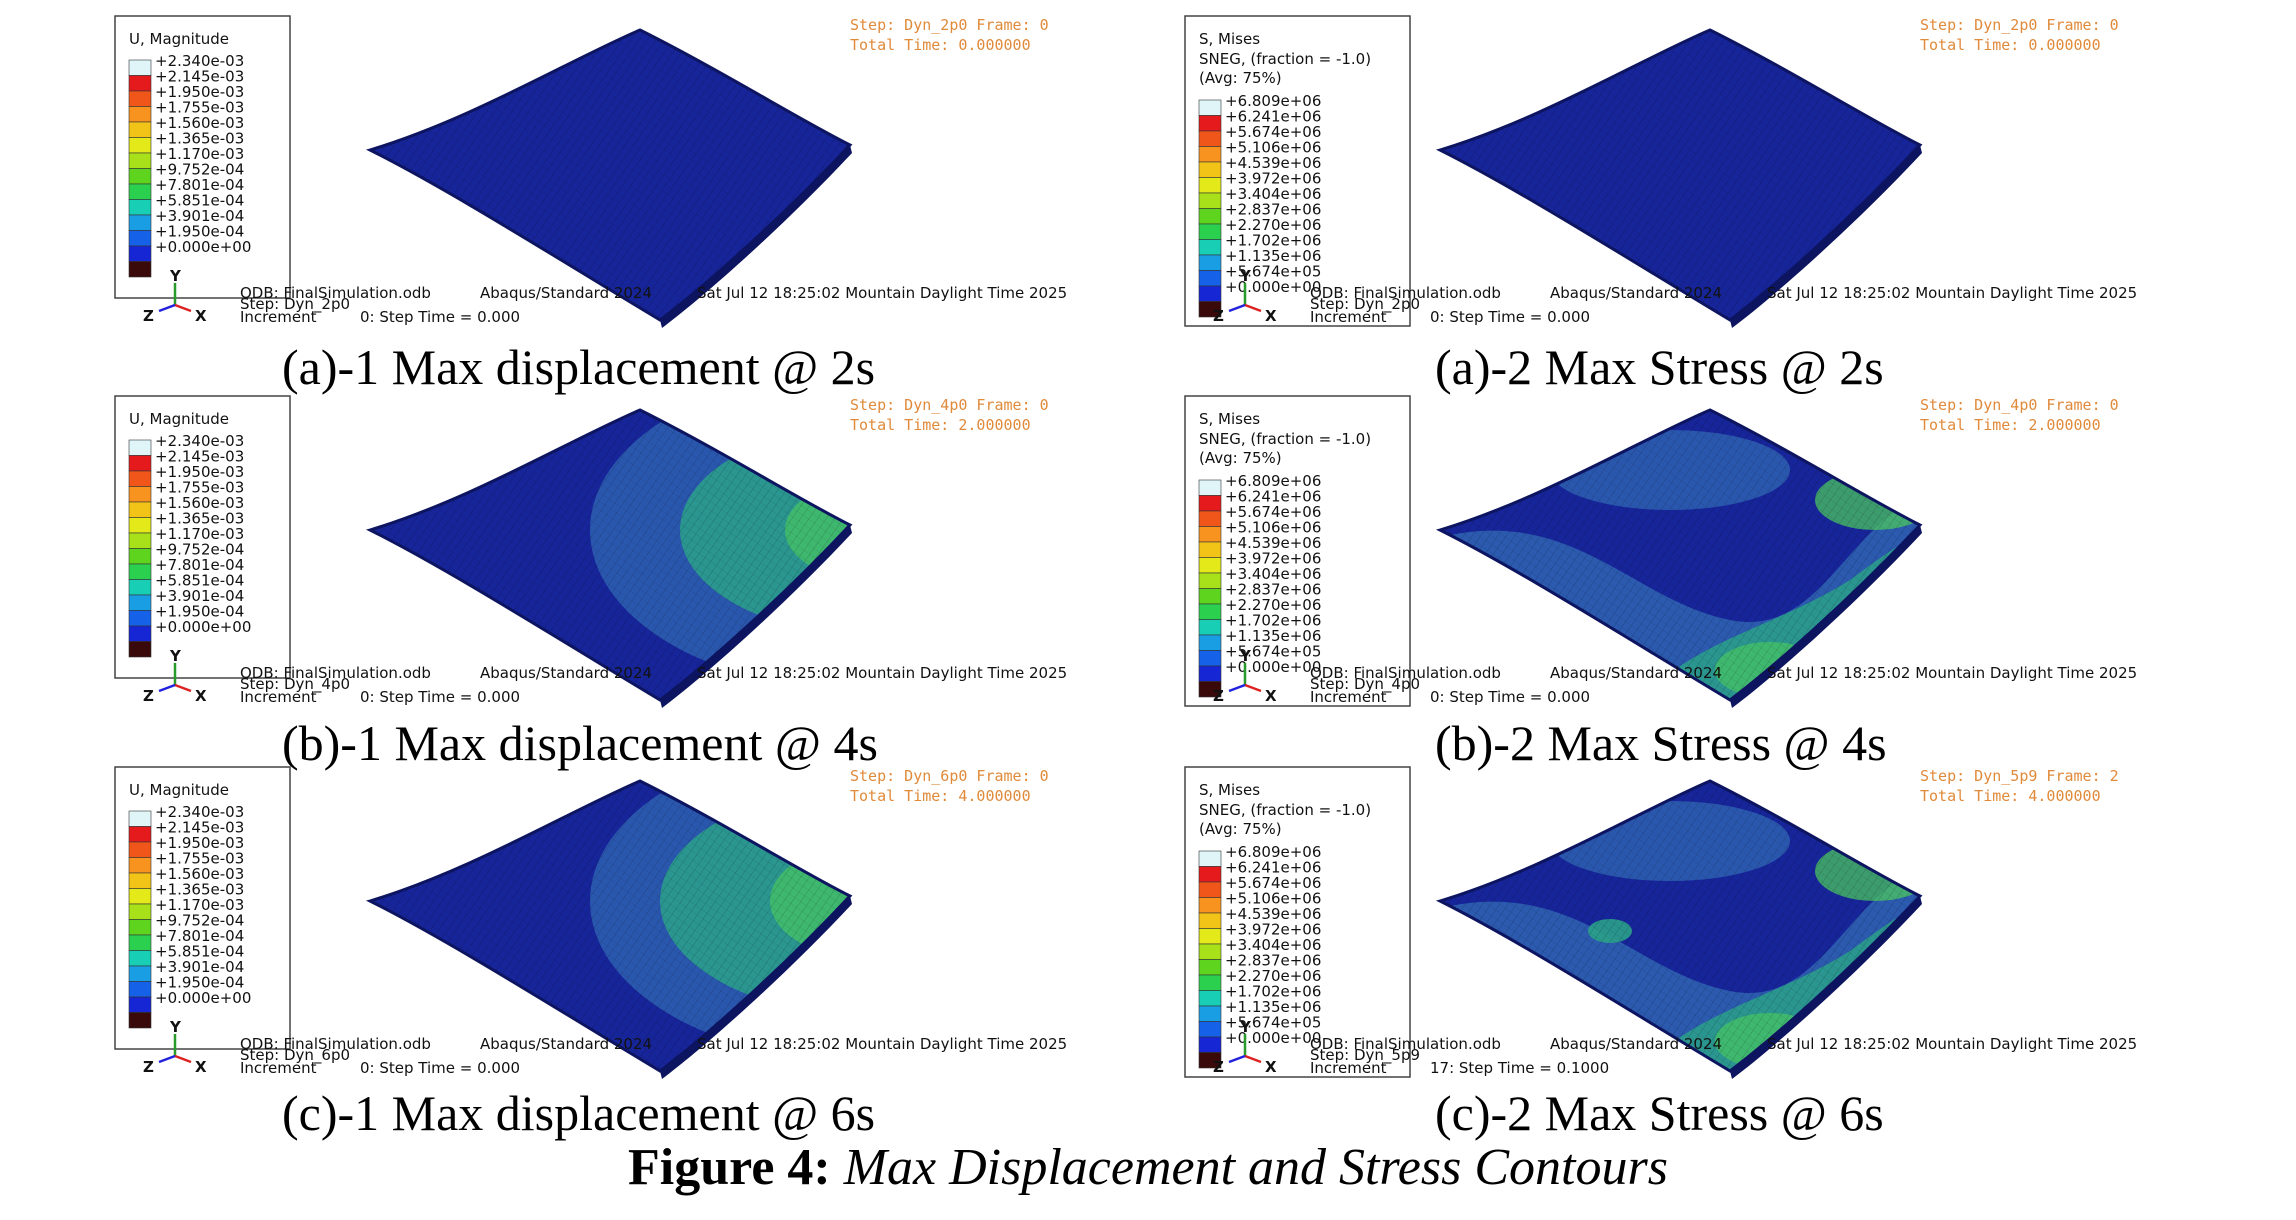 This screenshot has width=2296, height=1220. What do you see at coordinates (1273, 132) in the screenshot?
I see `legend-value: +5.674e+06` at bounding box center [1273, 132].